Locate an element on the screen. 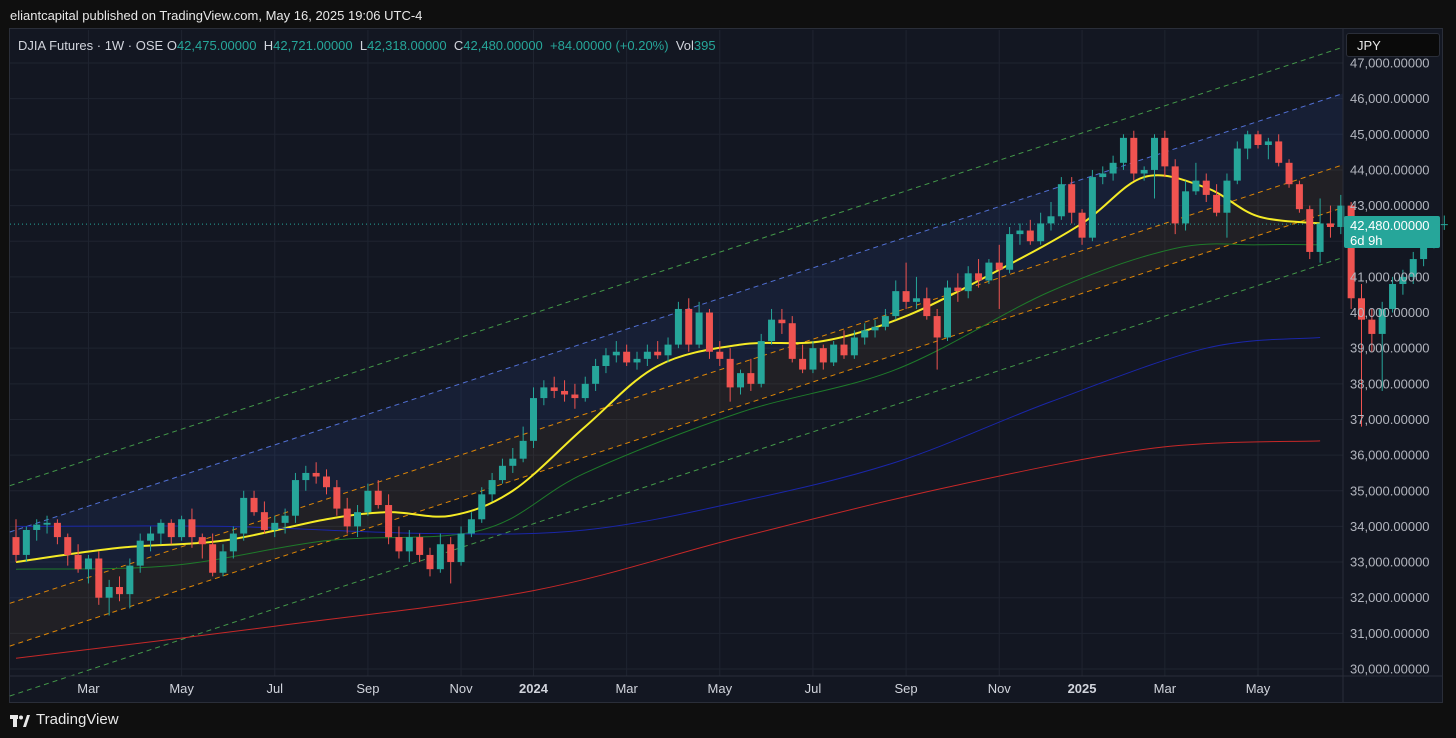 This screenshot has width=1456, height=738. footer: TradingView is located at coordinates (64, 719).